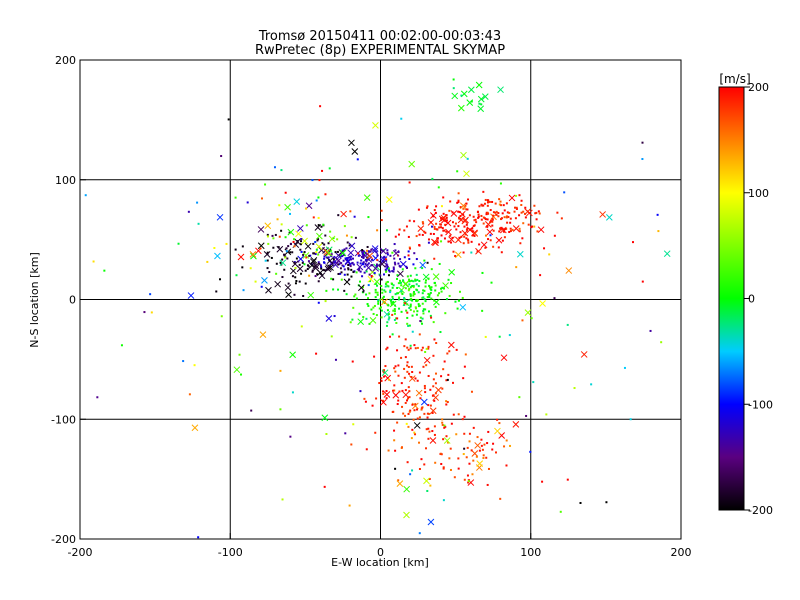 The width and height of the screenshot is (800, 600). I want to click on x-tick-label: 0, so click(380, 552).